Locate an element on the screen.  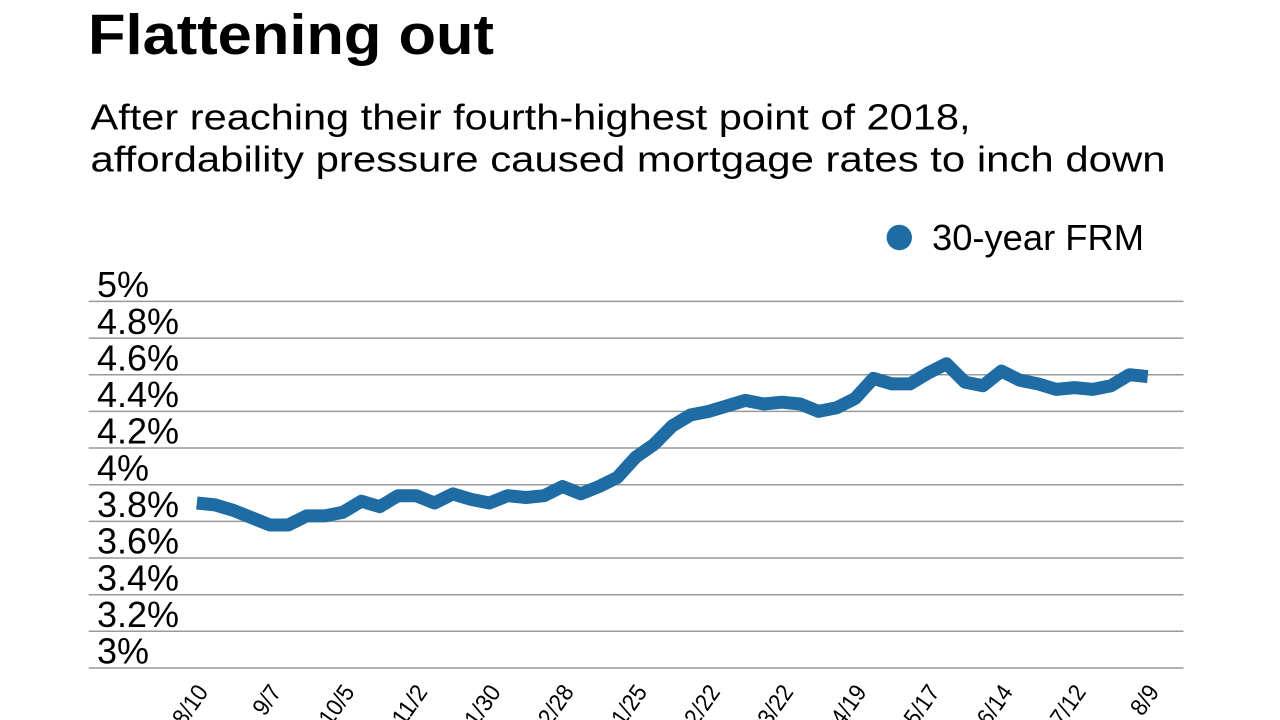
svg-text: 30-year FRM is located at coordinates (1038, 237).